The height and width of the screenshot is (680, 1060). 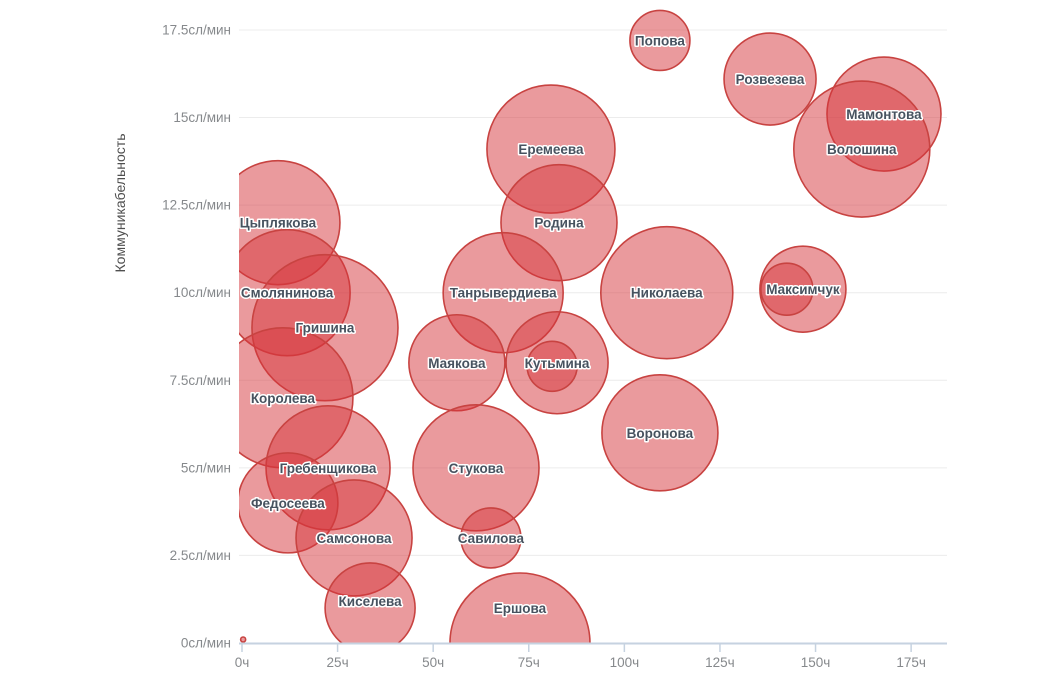 What do you see at coordinates (120, 203) in the screenshot?
I see `y-axis-title: Коммуникабельность` at bounding box center [120, 203].